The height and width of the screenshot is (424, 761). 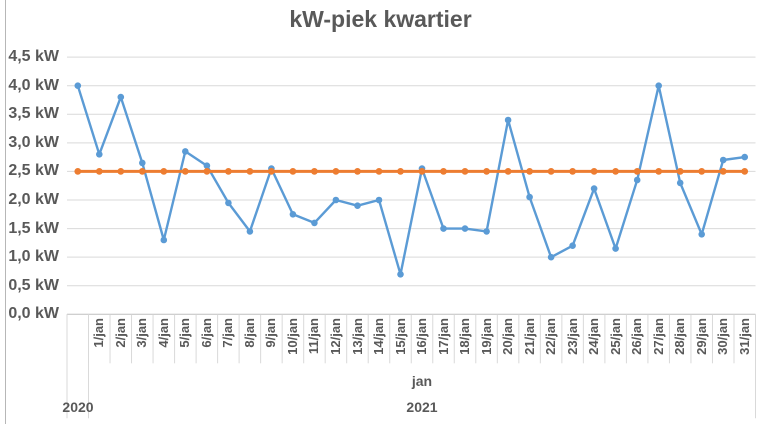 I want to click on x-axis-day-label: 30/jan, so click(x=723, y=336).